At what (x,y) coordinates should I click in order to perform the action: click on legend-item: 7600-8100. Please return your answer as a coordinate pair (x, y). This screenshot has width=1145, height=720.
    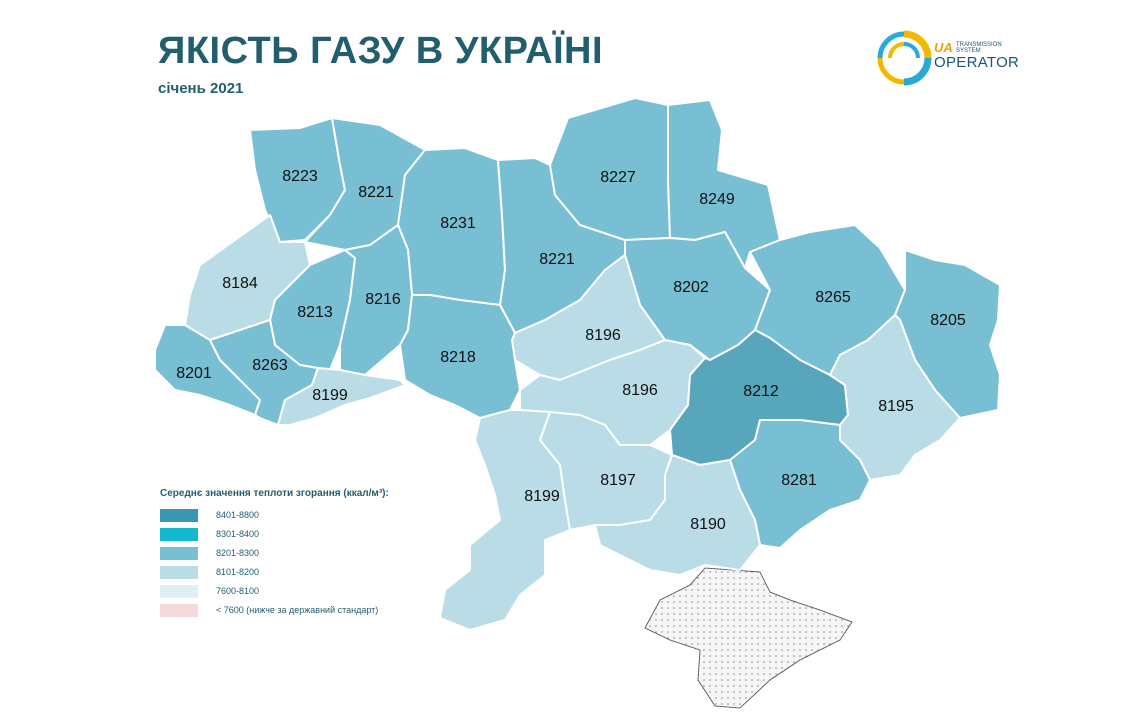
    Looking at the image, I should click on (274, 592).